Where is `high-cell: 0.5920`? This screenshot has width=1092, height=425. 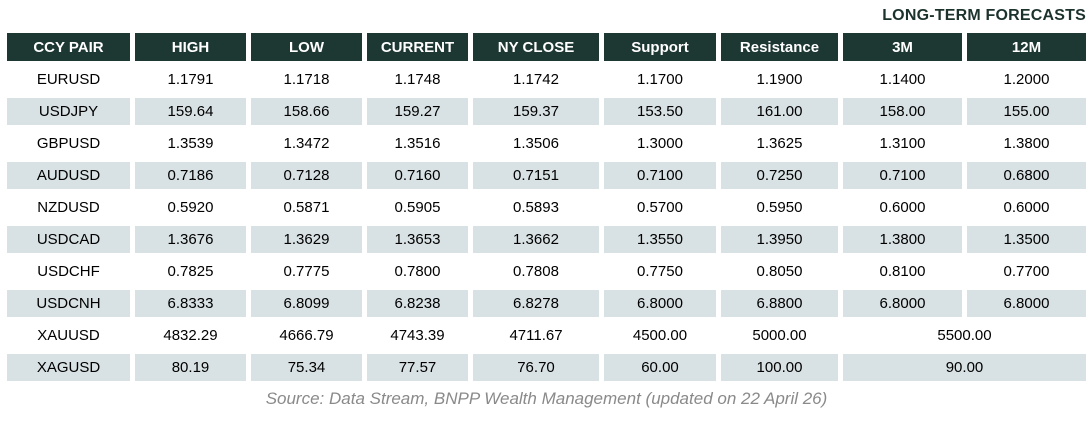 high-cell: 0.5920 is located at coordinates (190, 207).